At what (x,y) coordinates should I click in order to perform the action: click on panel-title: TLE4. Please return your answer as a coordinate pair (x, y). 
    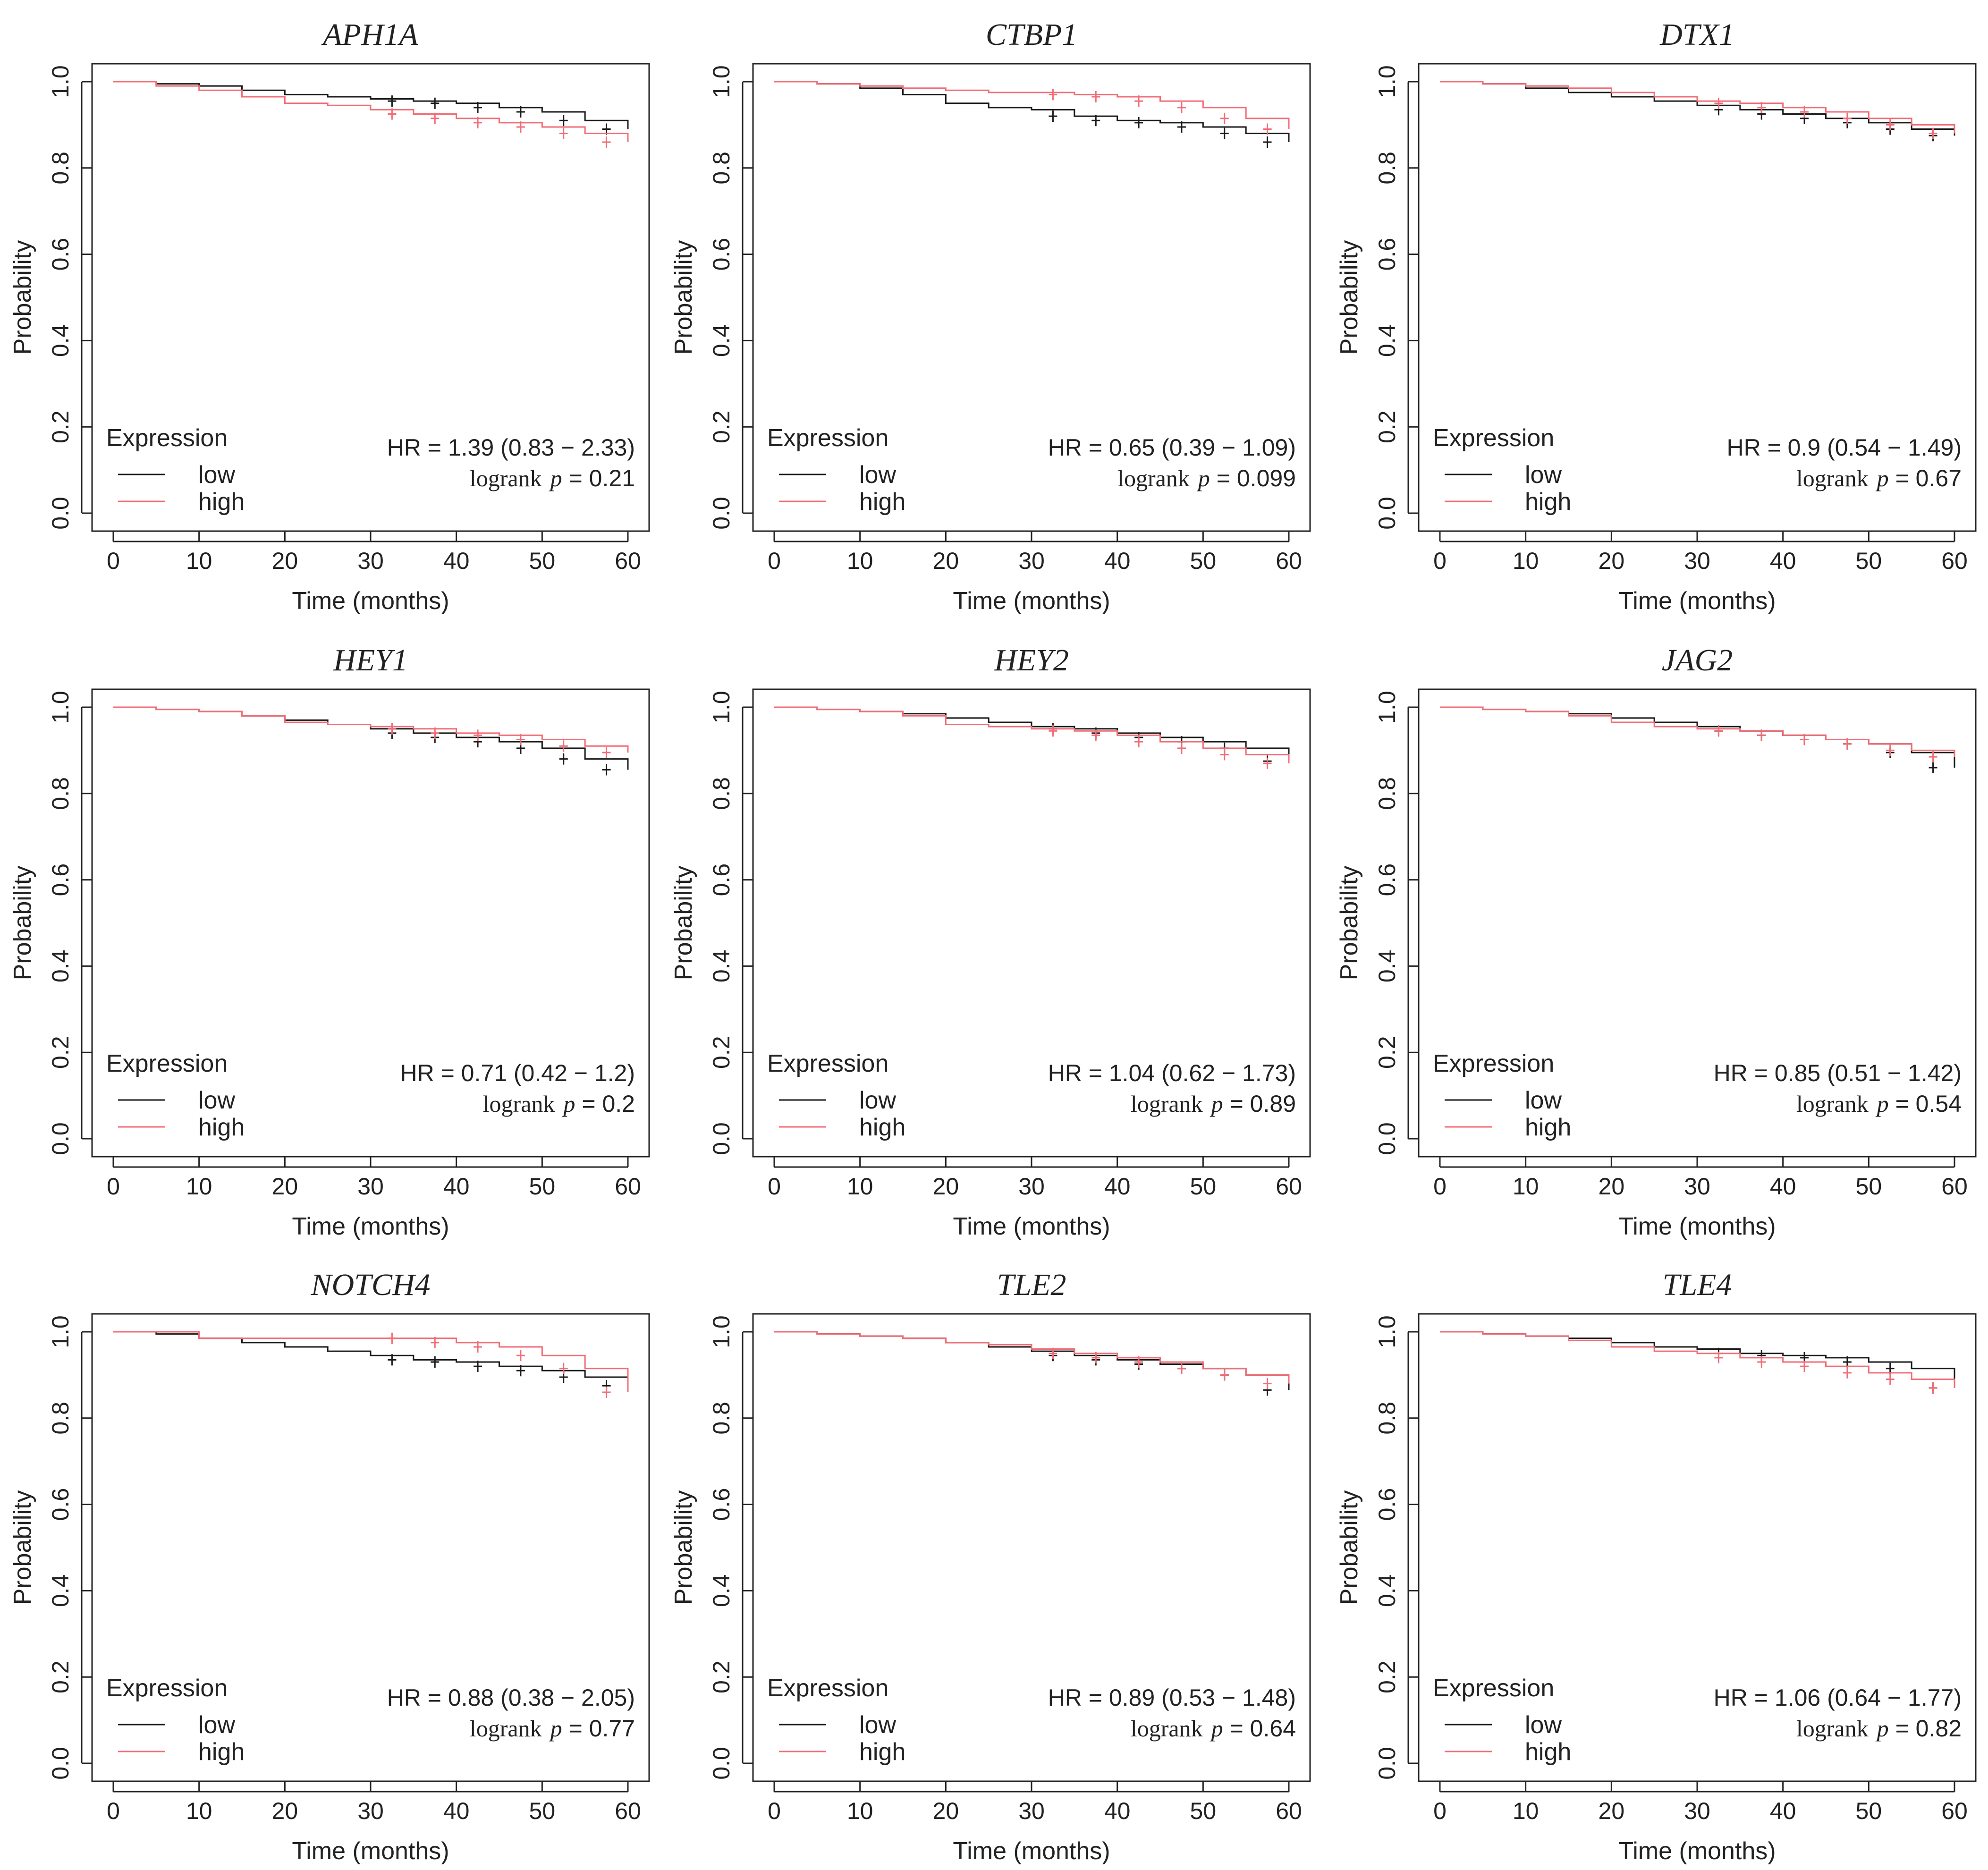
    Looking at the image, I should click on (1698, 1285).